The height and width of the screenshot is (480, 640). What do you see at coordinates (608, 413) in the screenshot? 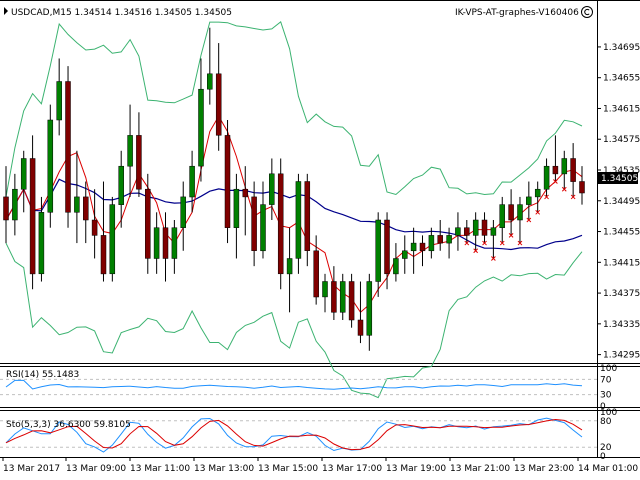
I see `stoch-level-label: 100` at bounding box center [608, 413].